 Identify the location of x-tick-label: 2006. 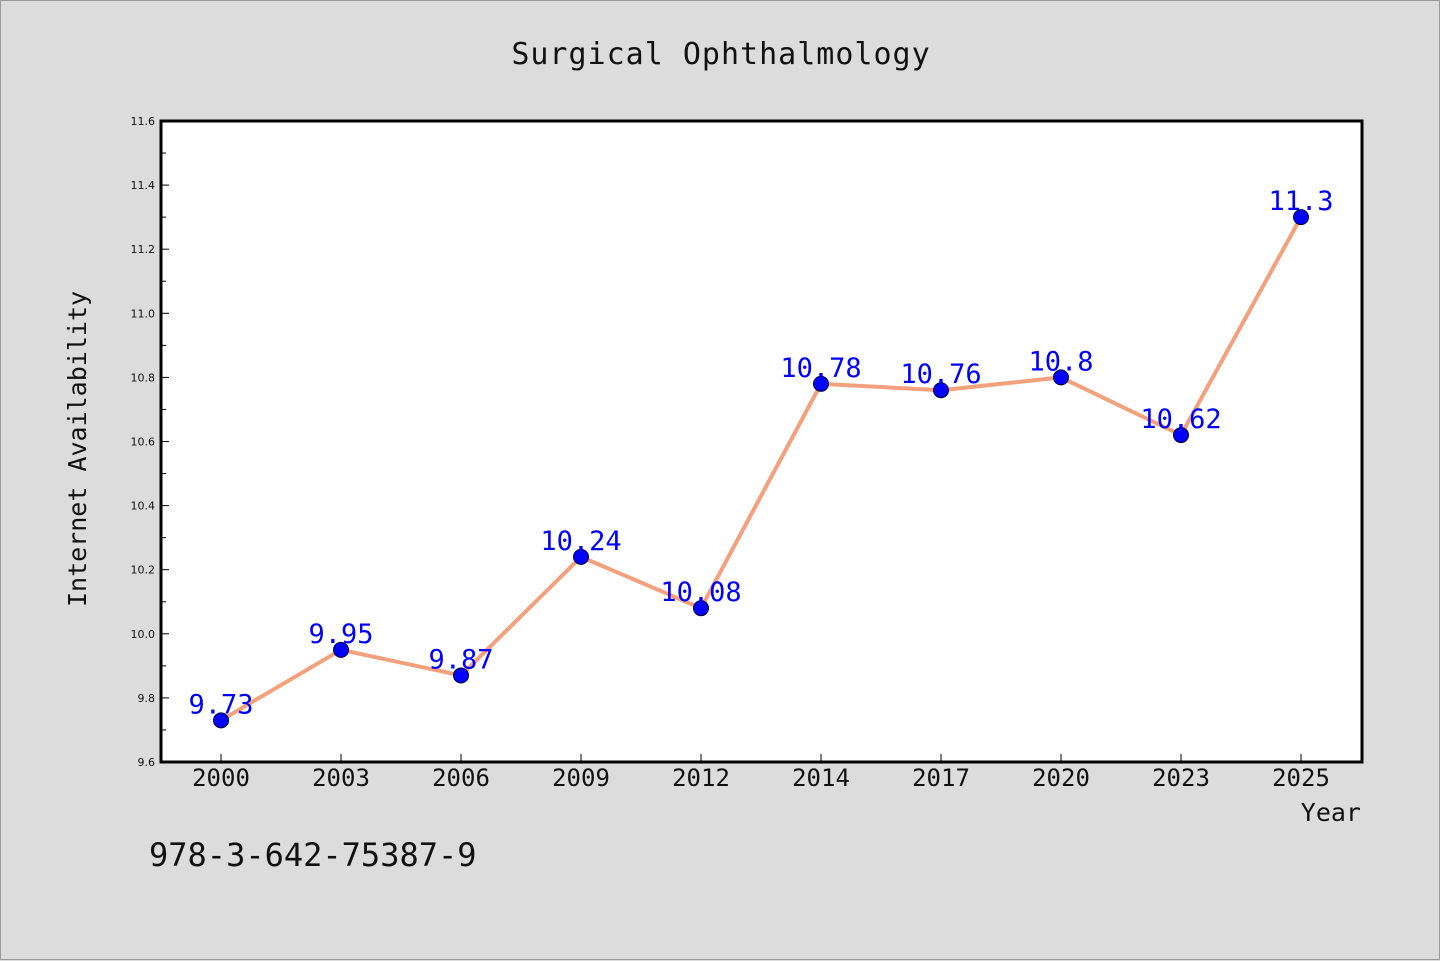
(461, 778).